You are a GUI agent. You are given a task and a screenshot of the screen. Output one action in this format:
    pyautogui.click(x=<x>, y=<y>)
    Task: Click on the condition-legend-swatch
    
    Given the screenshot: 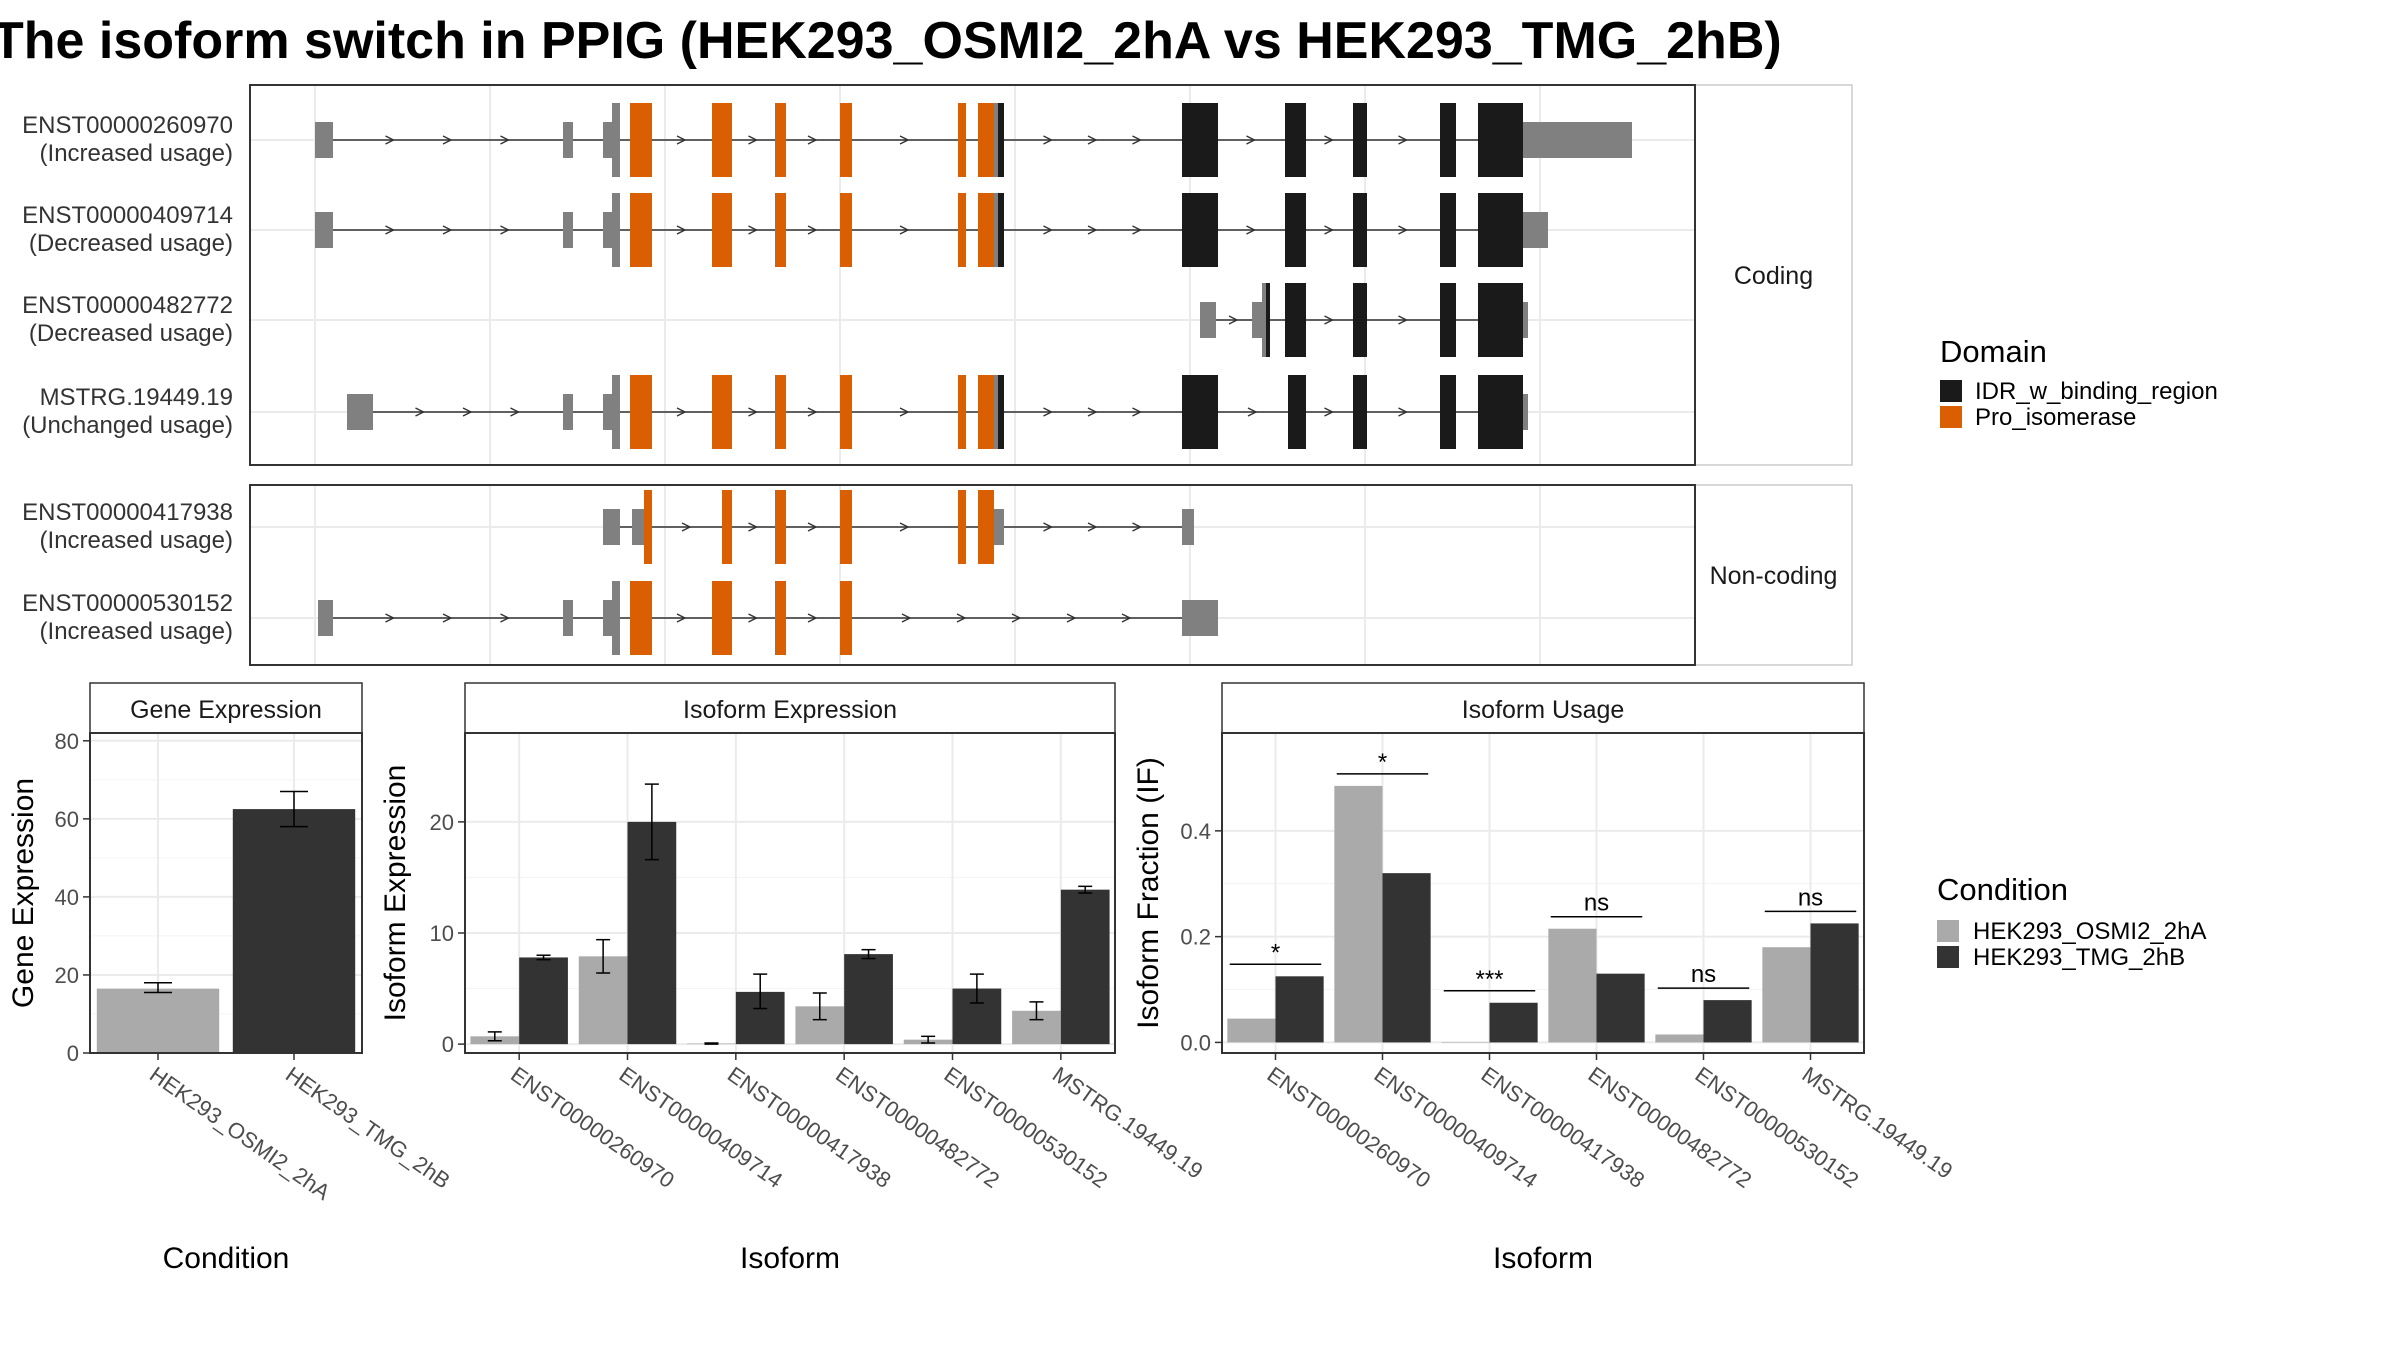 What is the action you would take?
    pyautogui.click(x=1948, y=931)
    